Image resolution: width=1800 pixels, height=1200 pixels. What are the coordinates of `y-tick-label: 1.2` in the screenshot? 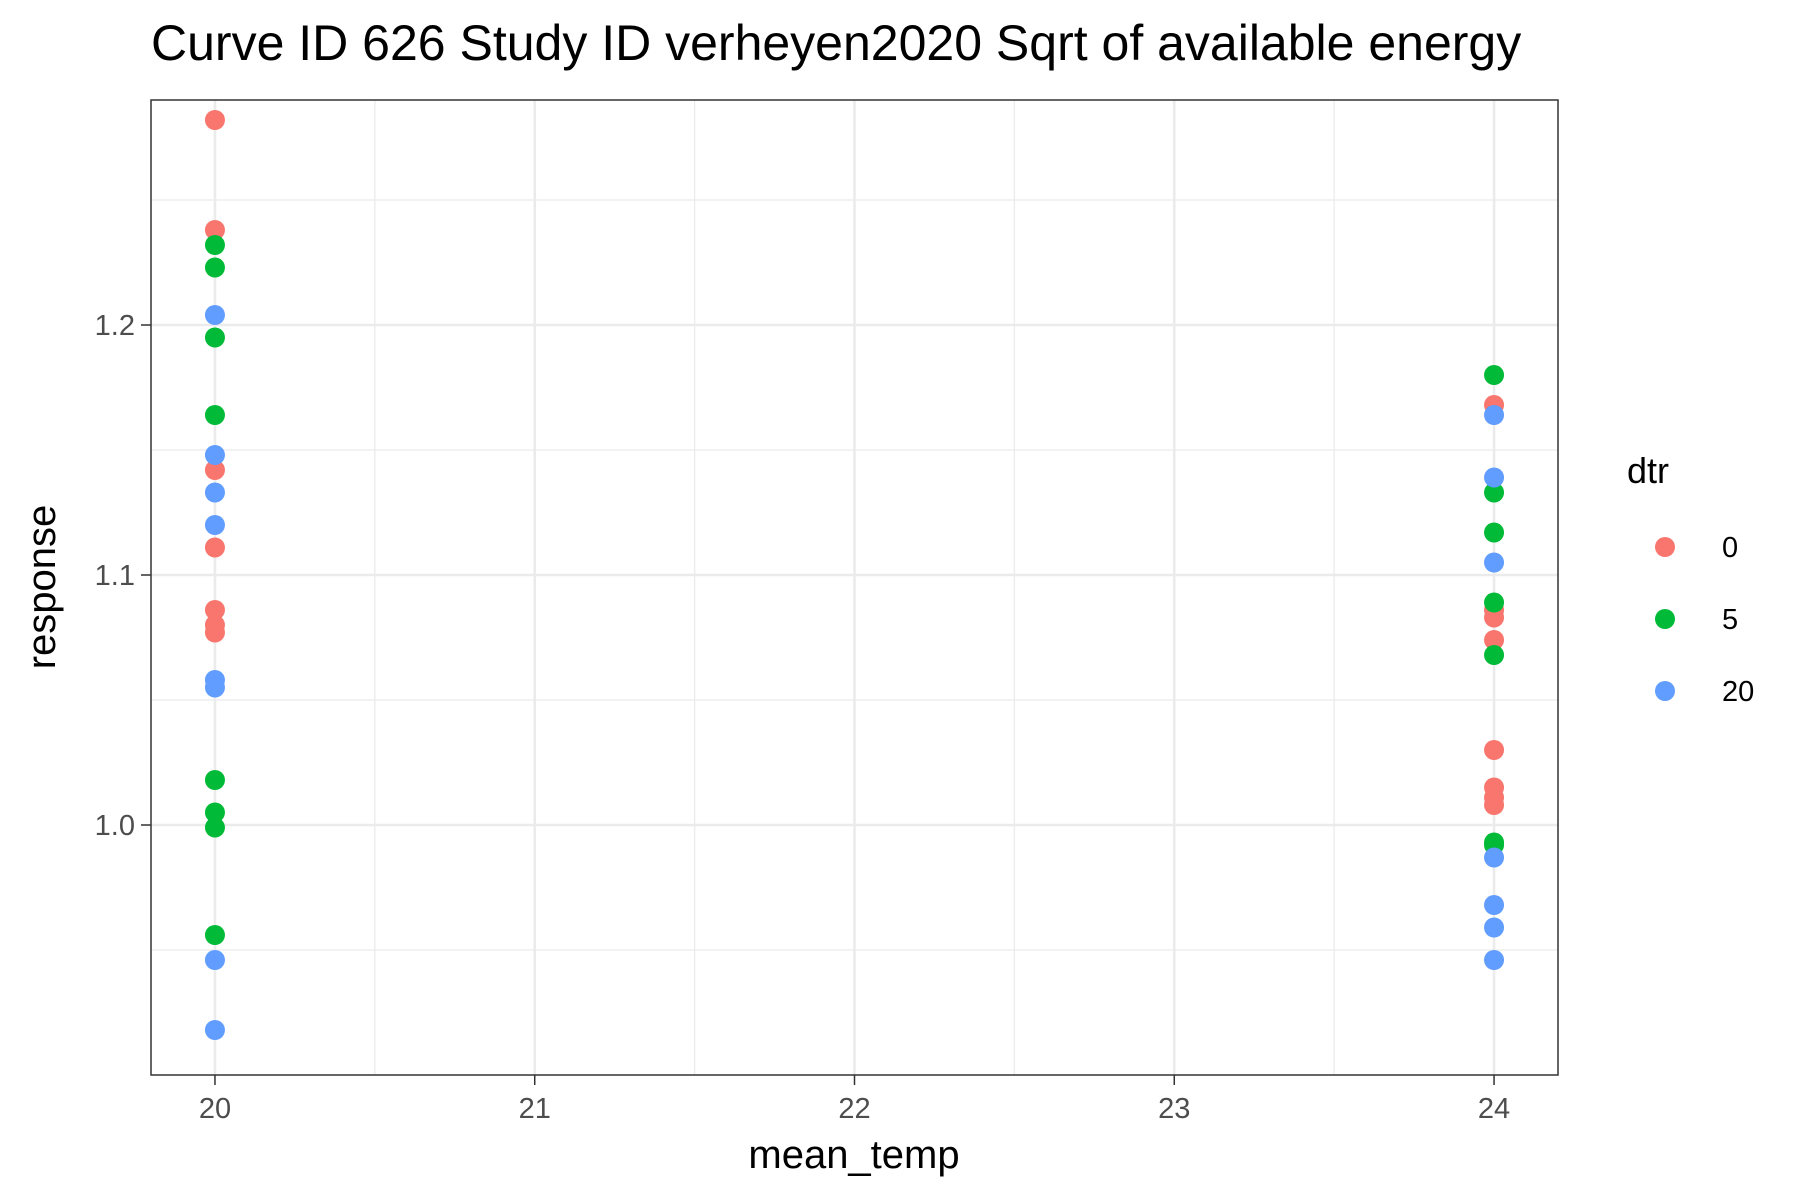 It's located at (115, 326).